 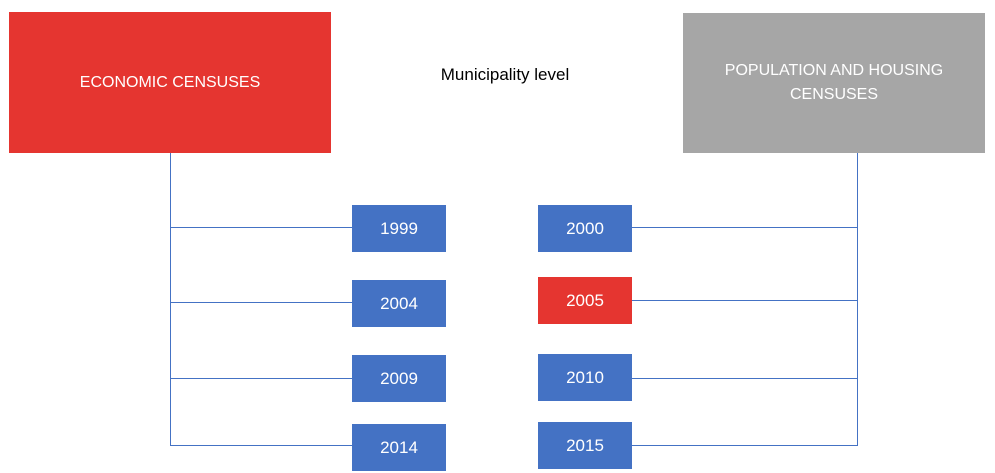 I want to click on year-box: 2009, so click(x=399, y=378).